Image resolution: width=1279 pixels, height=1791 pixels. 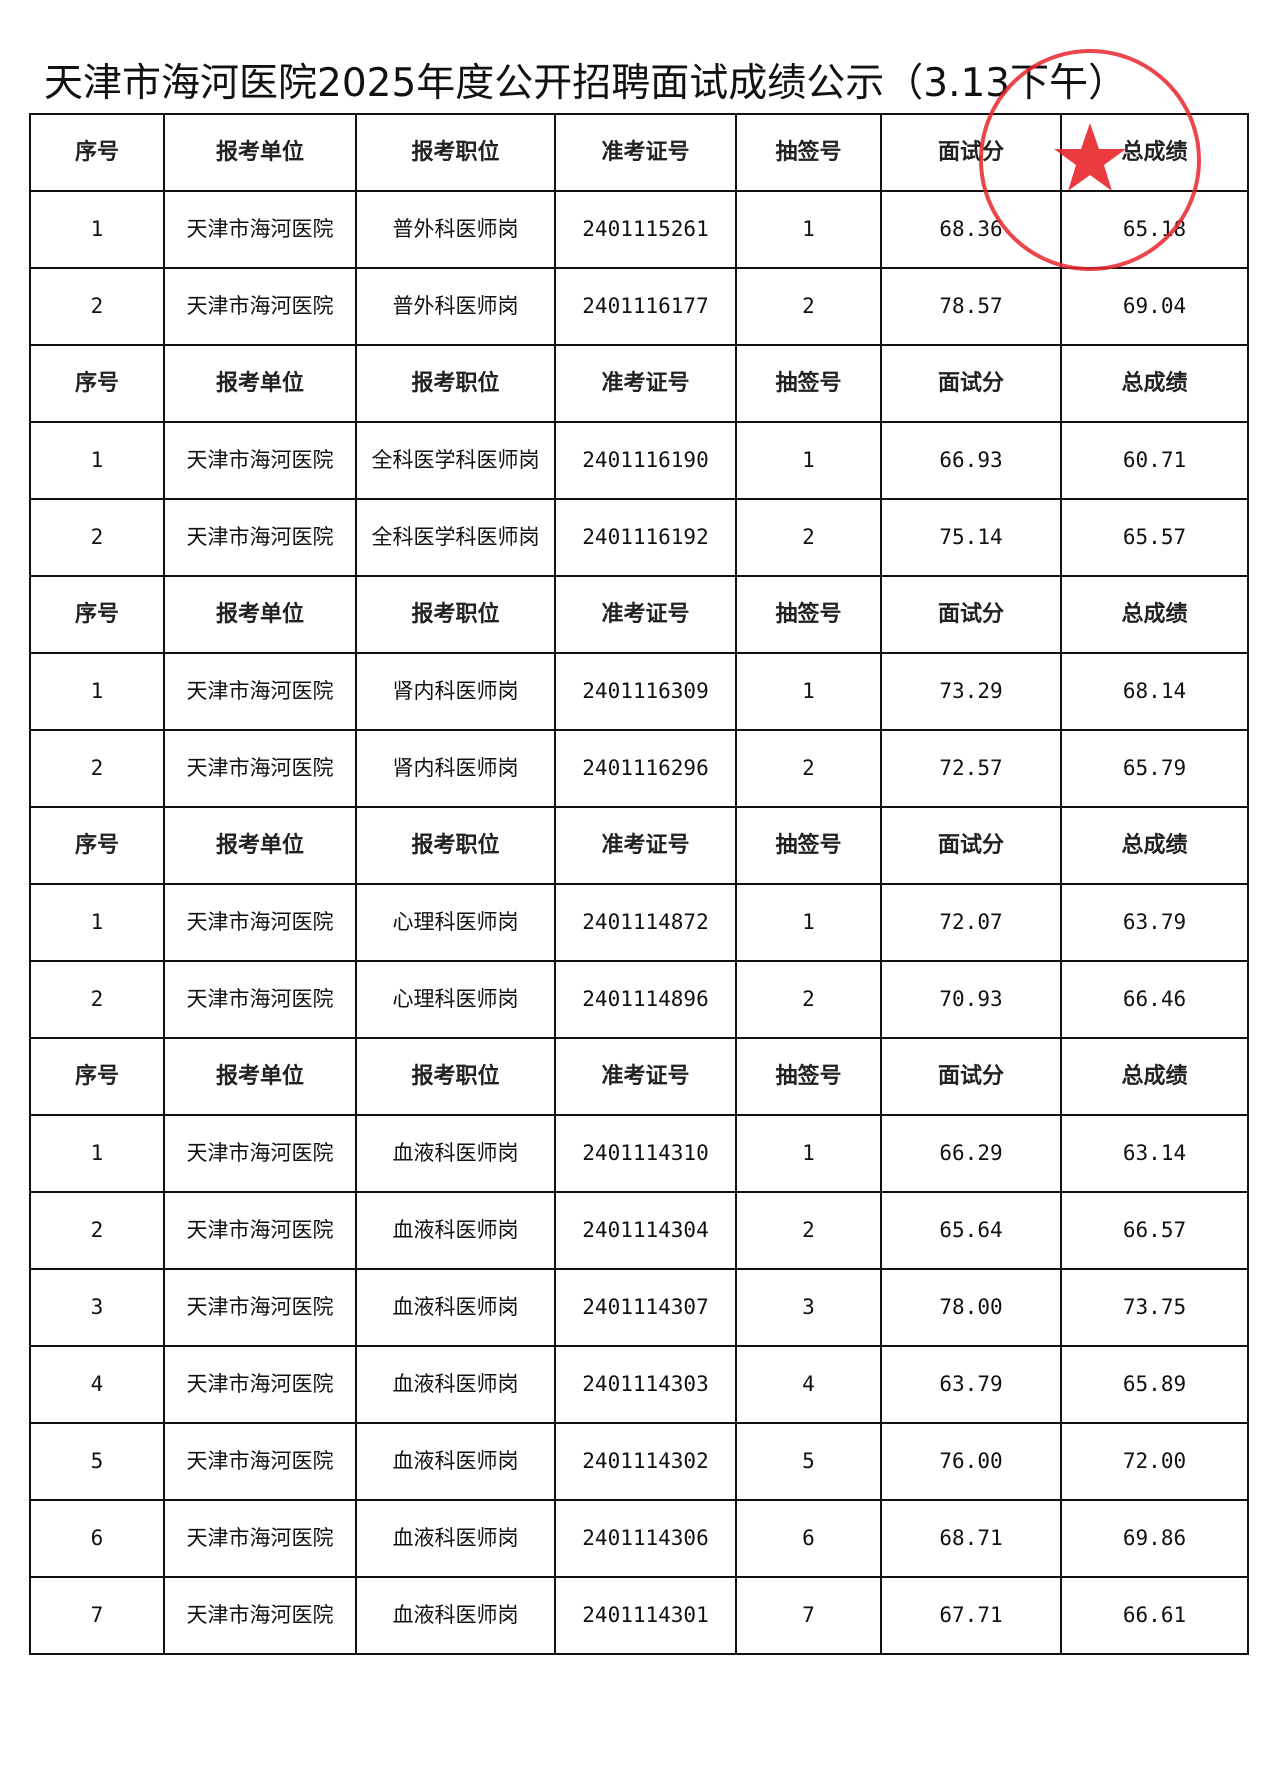 What do you see at coordinates (645, 1153) in the screenshot?
I see `cell-ticket-number: 2401114310` at bounding box center [645, 1153].